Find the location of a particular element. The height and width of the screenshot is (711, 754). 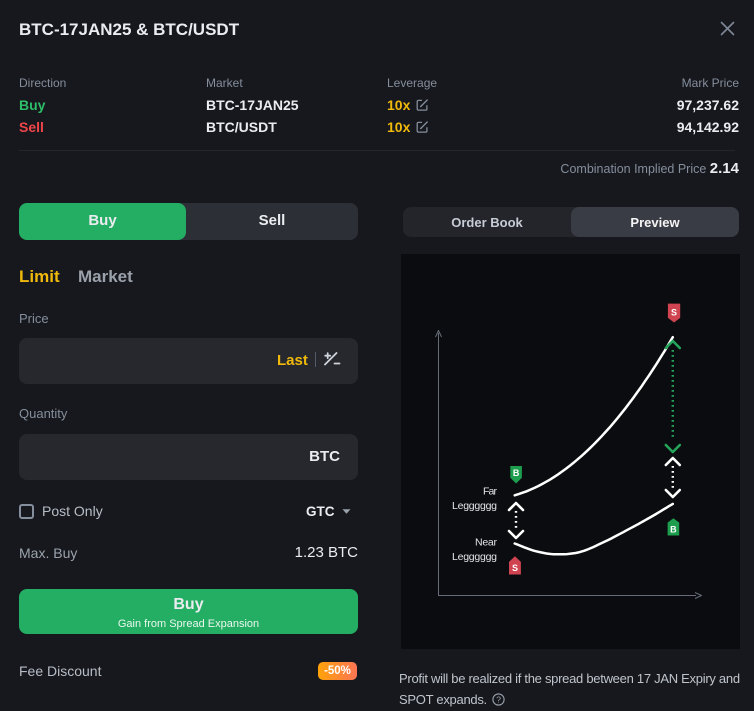

svg-text: Near is located at coordinates (486, 543).